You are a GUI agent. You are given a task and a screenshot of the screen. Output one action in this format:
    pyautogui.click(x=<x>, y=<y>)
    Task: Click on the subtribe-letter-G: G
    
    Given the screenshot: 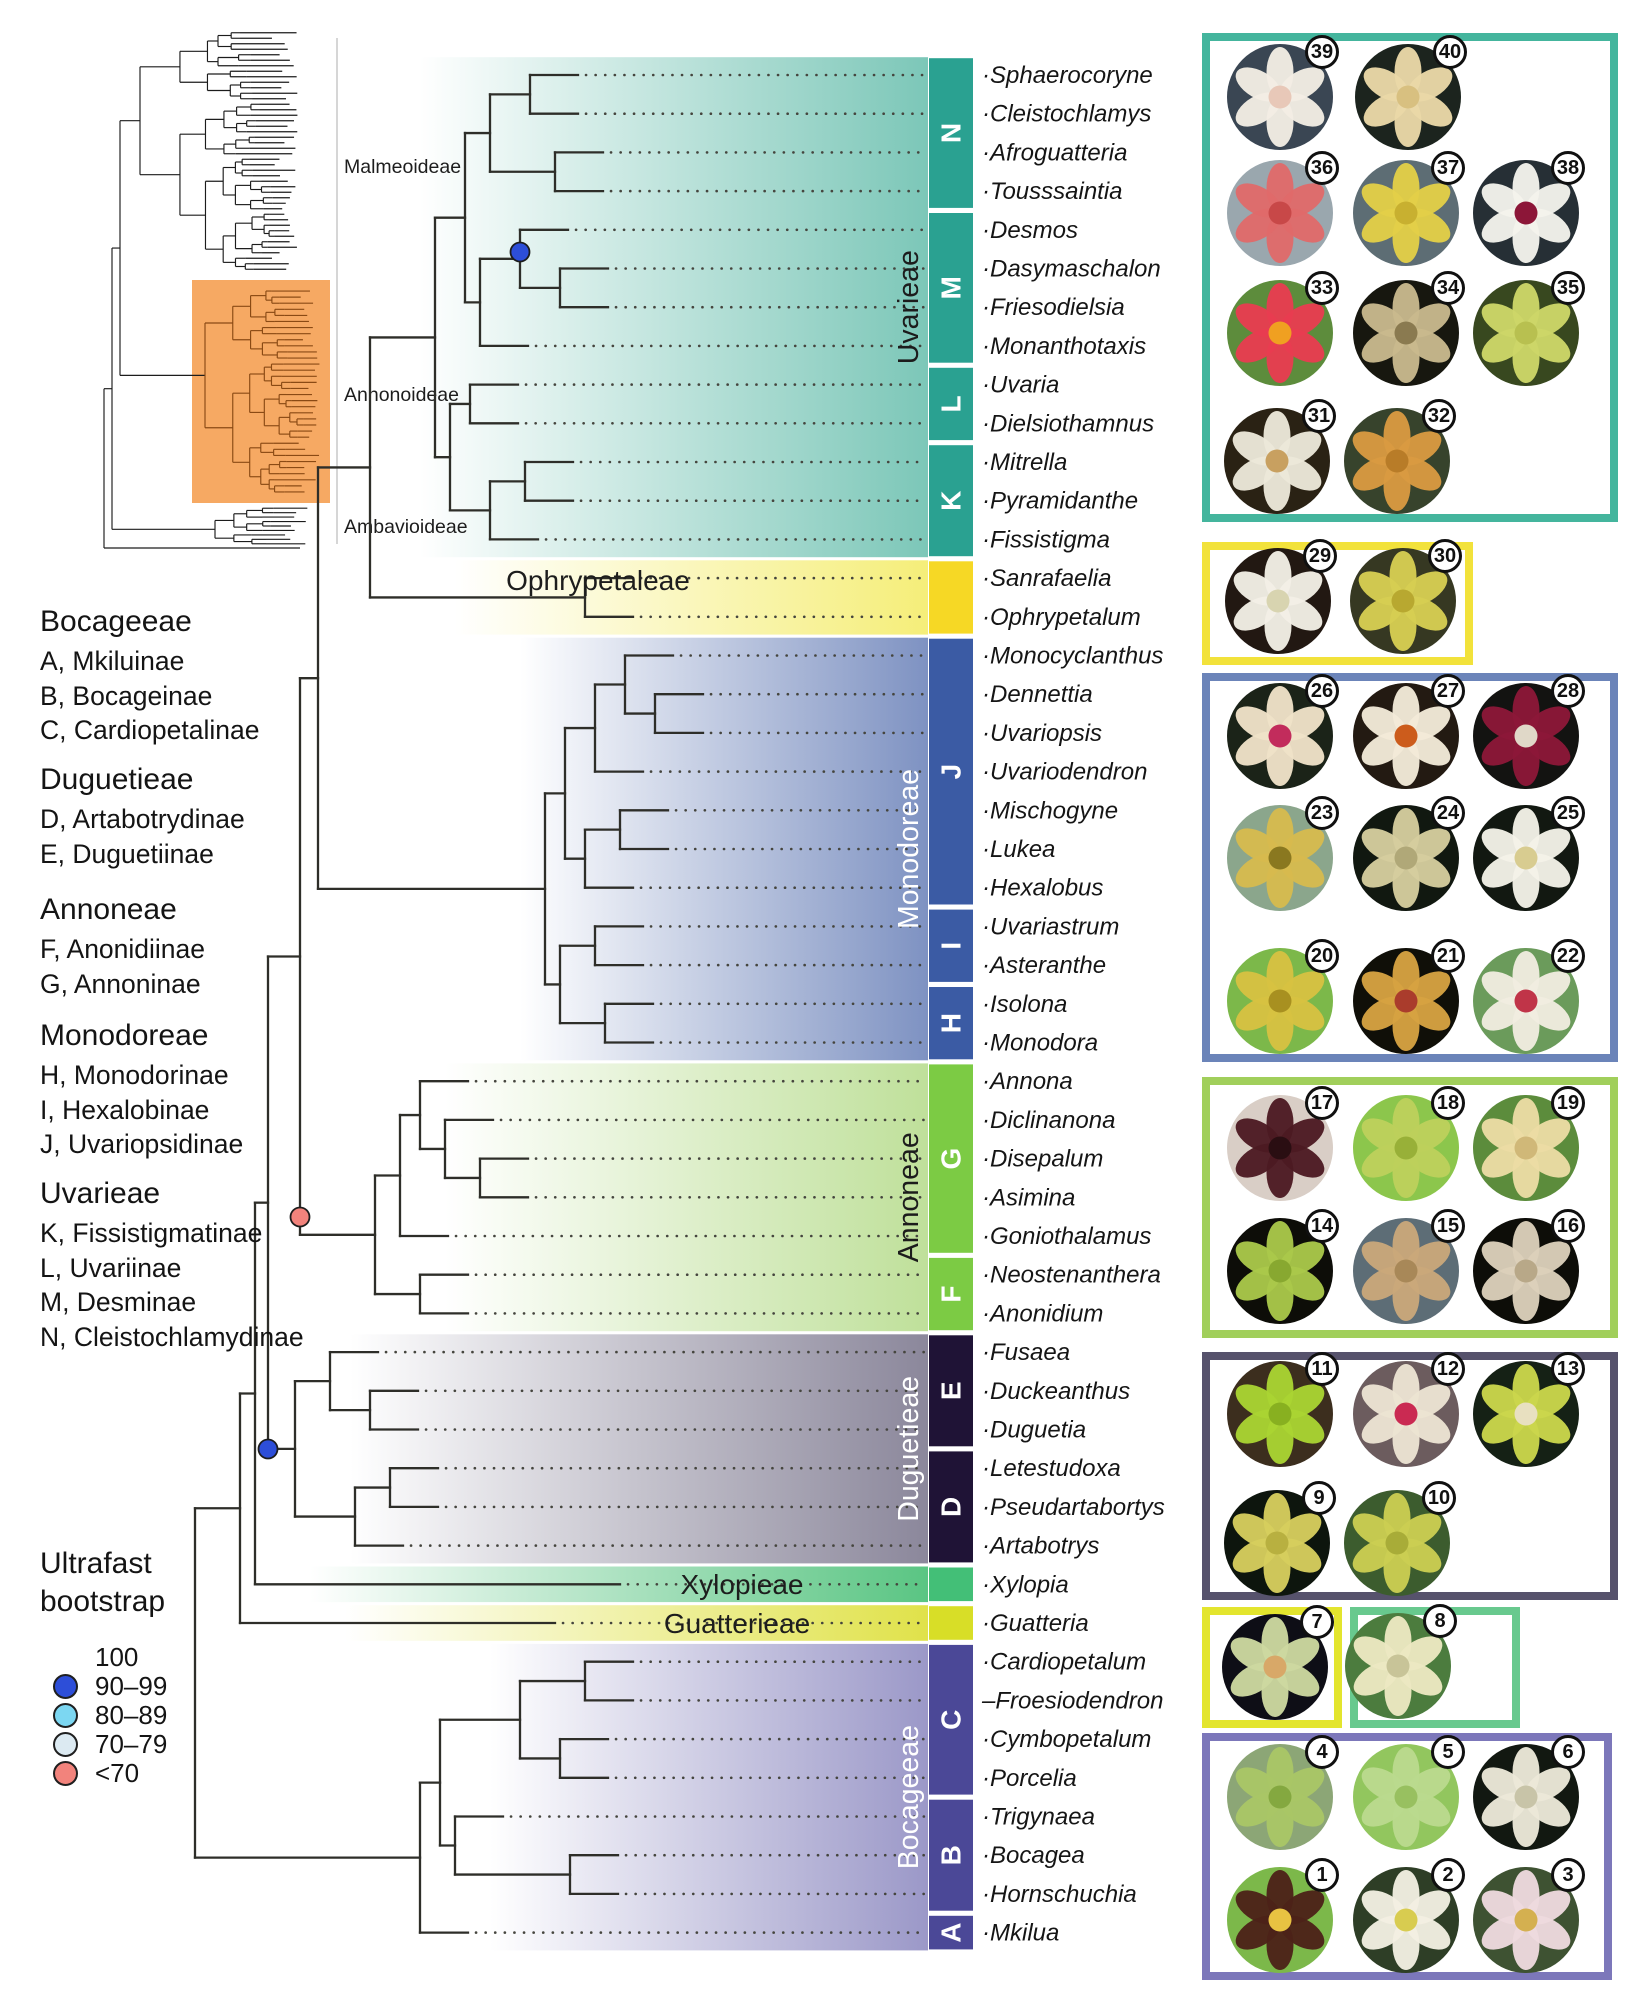 What is the action you would take?
    pyautogui.click(x=951, y=1159)
    